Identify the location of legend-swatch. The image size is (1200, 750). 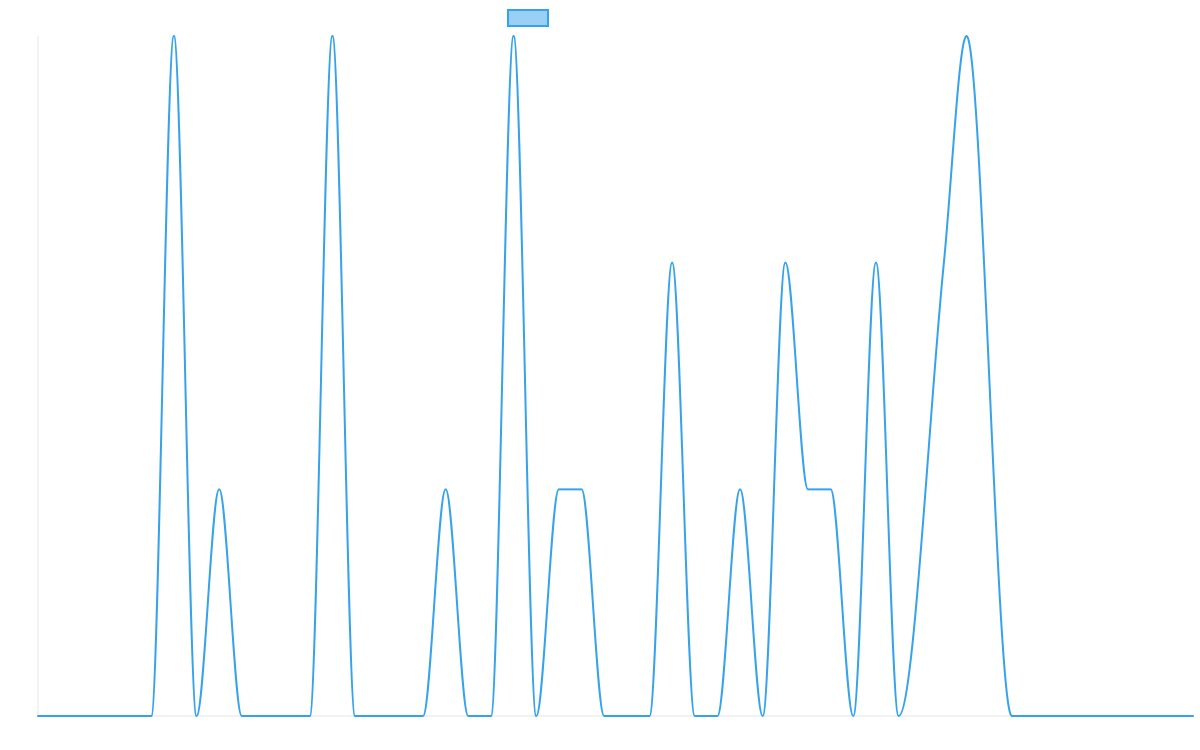
(528, 18).